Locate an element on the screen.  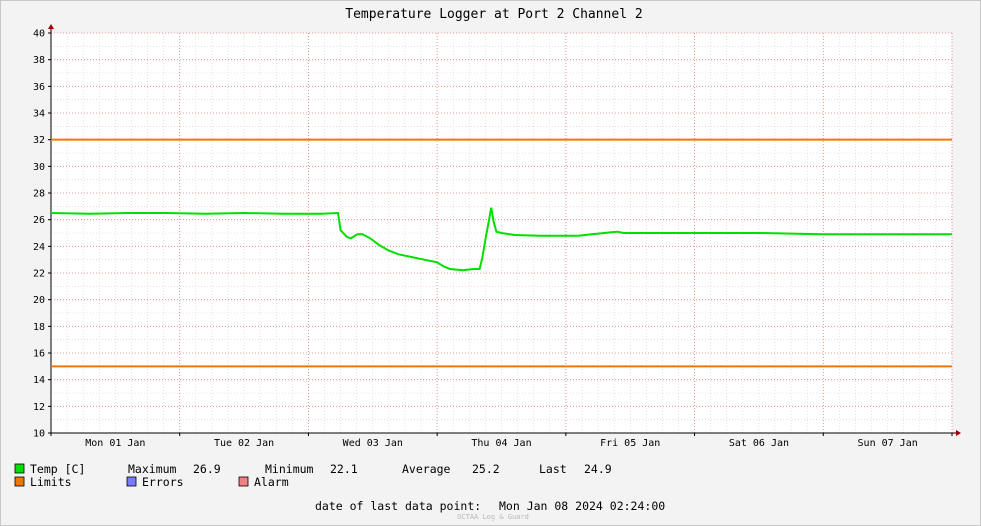
alarm-legend-label: Alarm is located at coordinates (271, 482).